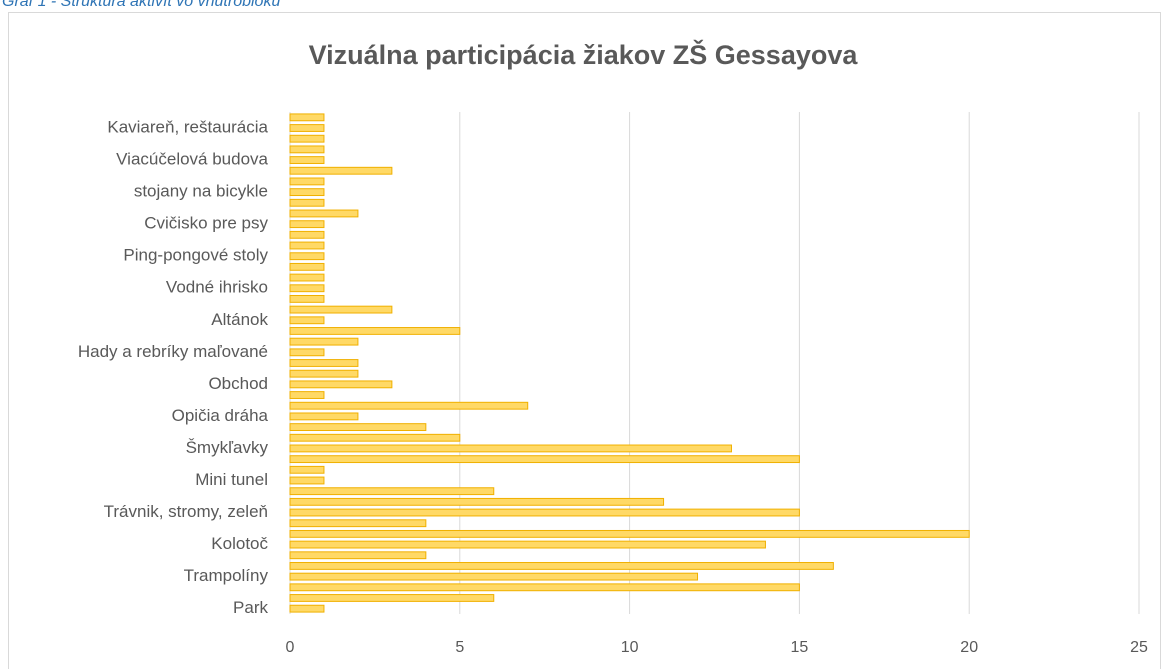 The image size is (1169, 669). I want to click on y-tick-label: Viacúčelová budova, so click(192, 159).